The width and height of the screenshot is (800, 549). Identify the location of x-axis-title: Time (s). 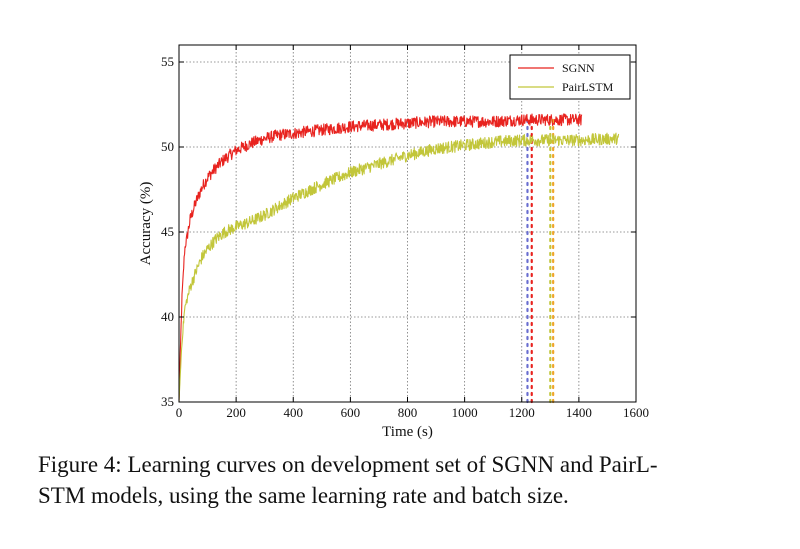
(407, 432).